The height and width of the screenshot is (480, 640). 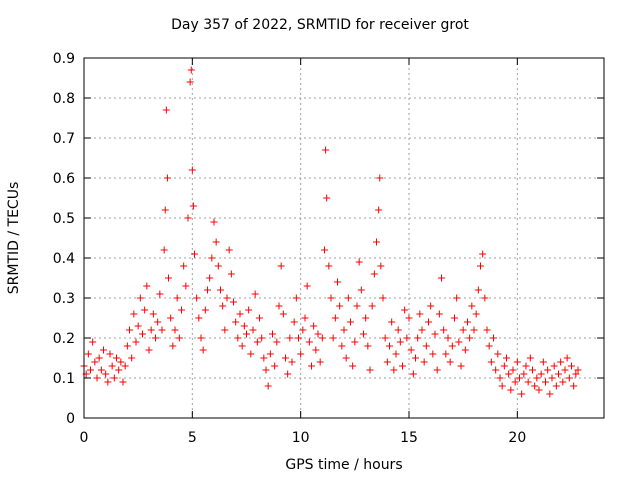 What do you see at coordinates (64, 379) in the screenshot?
I see `y-tick-label: 0.1` at bounding box center [64, 379].